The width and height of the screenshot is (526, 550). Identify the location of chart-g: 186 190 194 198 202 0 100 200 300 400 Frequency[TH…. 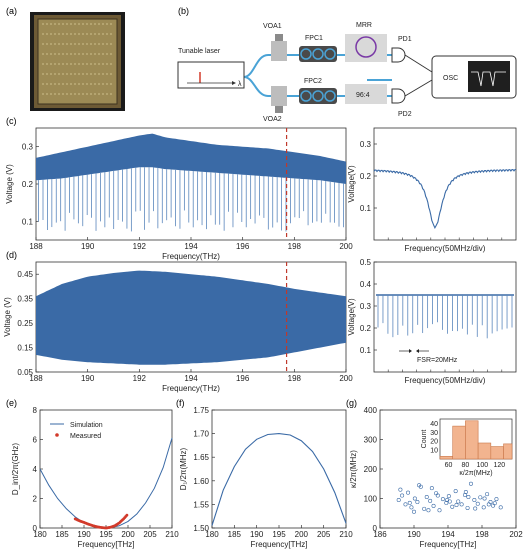
(436, 477).